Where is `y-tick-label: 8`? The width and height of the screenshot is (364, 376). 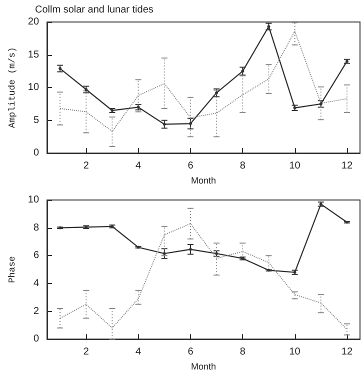 y-tick-label: 8 is located at coordinates (36, 228).